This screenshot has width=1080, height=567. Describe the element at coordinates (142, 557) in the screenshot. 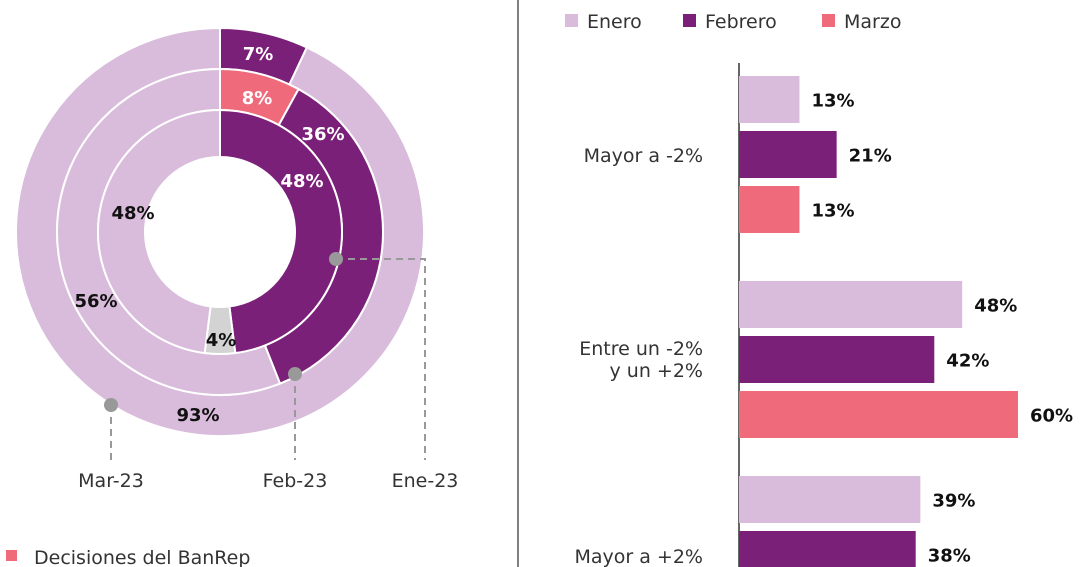

I see `legend-label: Decisiones del BanRep` at that location.